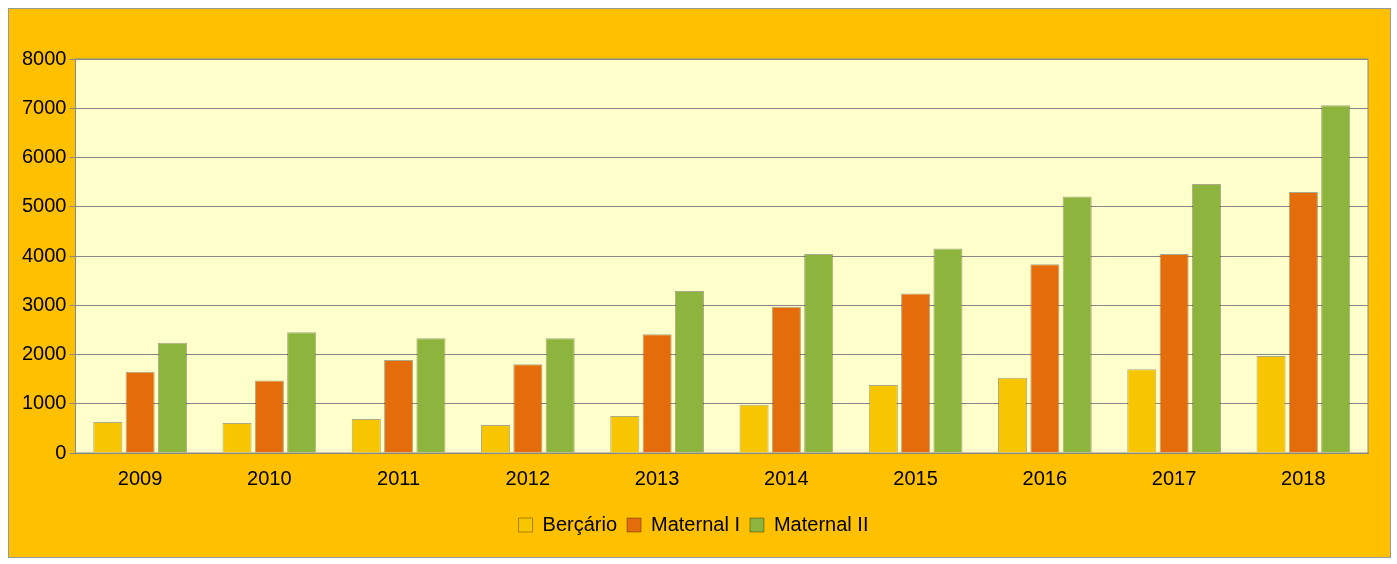 Image resolution: width=1397 pixels, height=564 pixels. Describe the element at coordinates (399, 477) in the screenshot. I see `x-tick-label: 2011` at that location.